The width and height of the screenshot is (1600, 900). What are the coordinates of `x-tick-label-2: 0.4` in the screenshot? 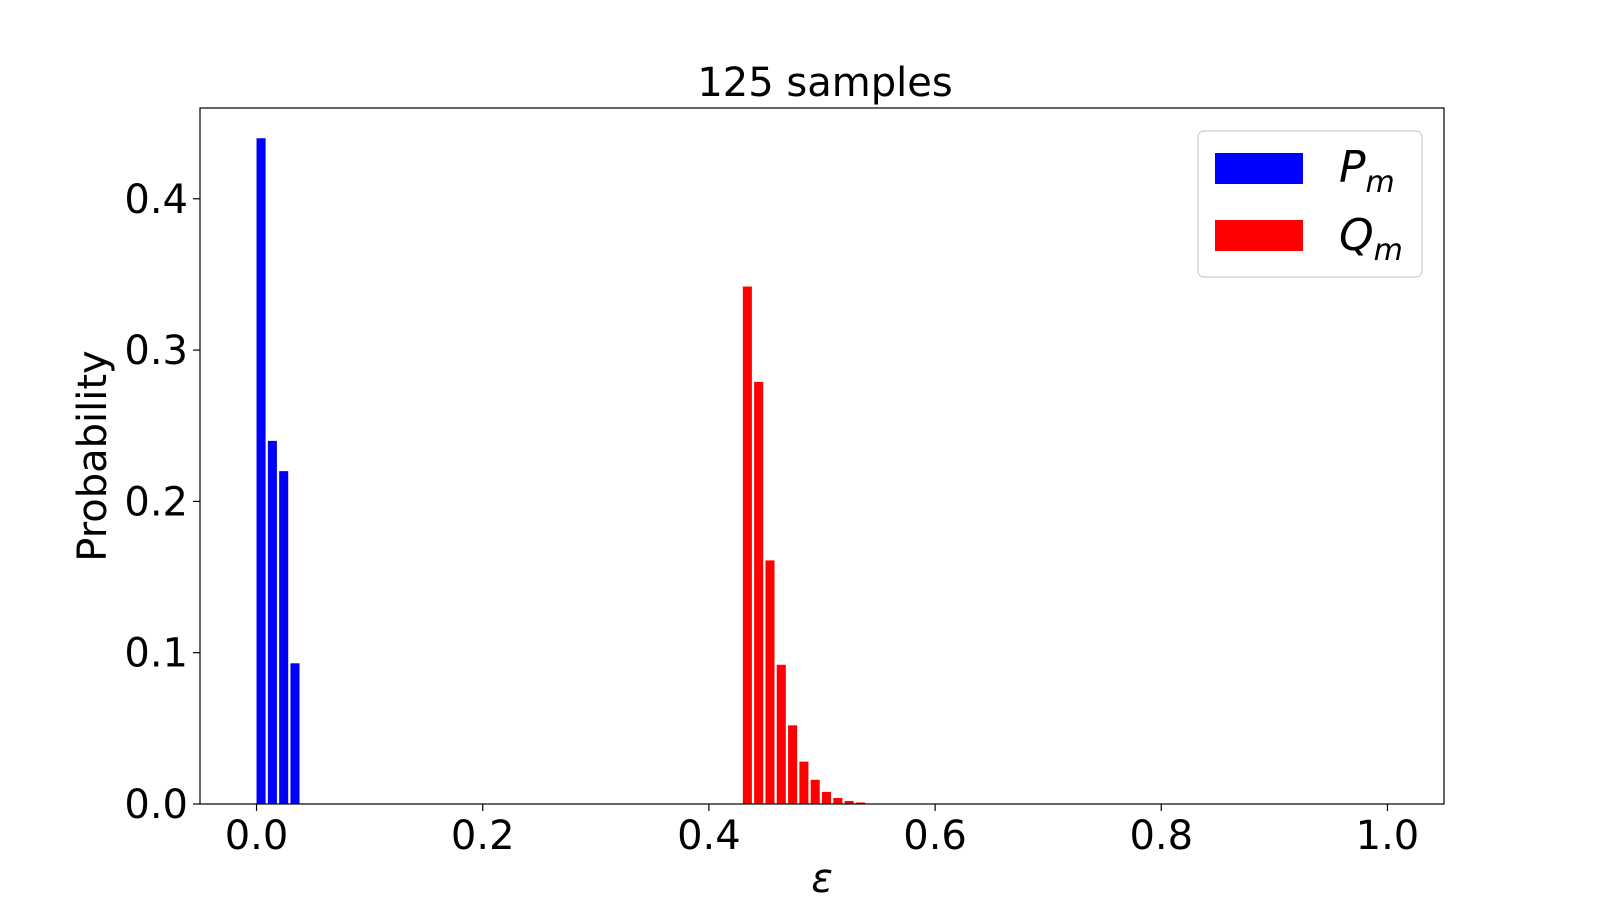 It's located at (709, 836).